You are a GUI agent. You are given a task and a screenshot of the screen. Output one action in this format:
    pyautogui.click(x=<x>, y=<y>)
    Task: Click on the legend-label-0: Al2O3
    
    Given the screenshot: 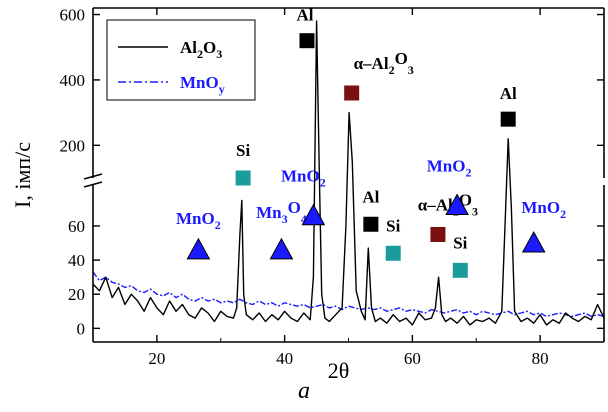 What is the action you would take?
    pyautogui.click(x=201, y=49)
    